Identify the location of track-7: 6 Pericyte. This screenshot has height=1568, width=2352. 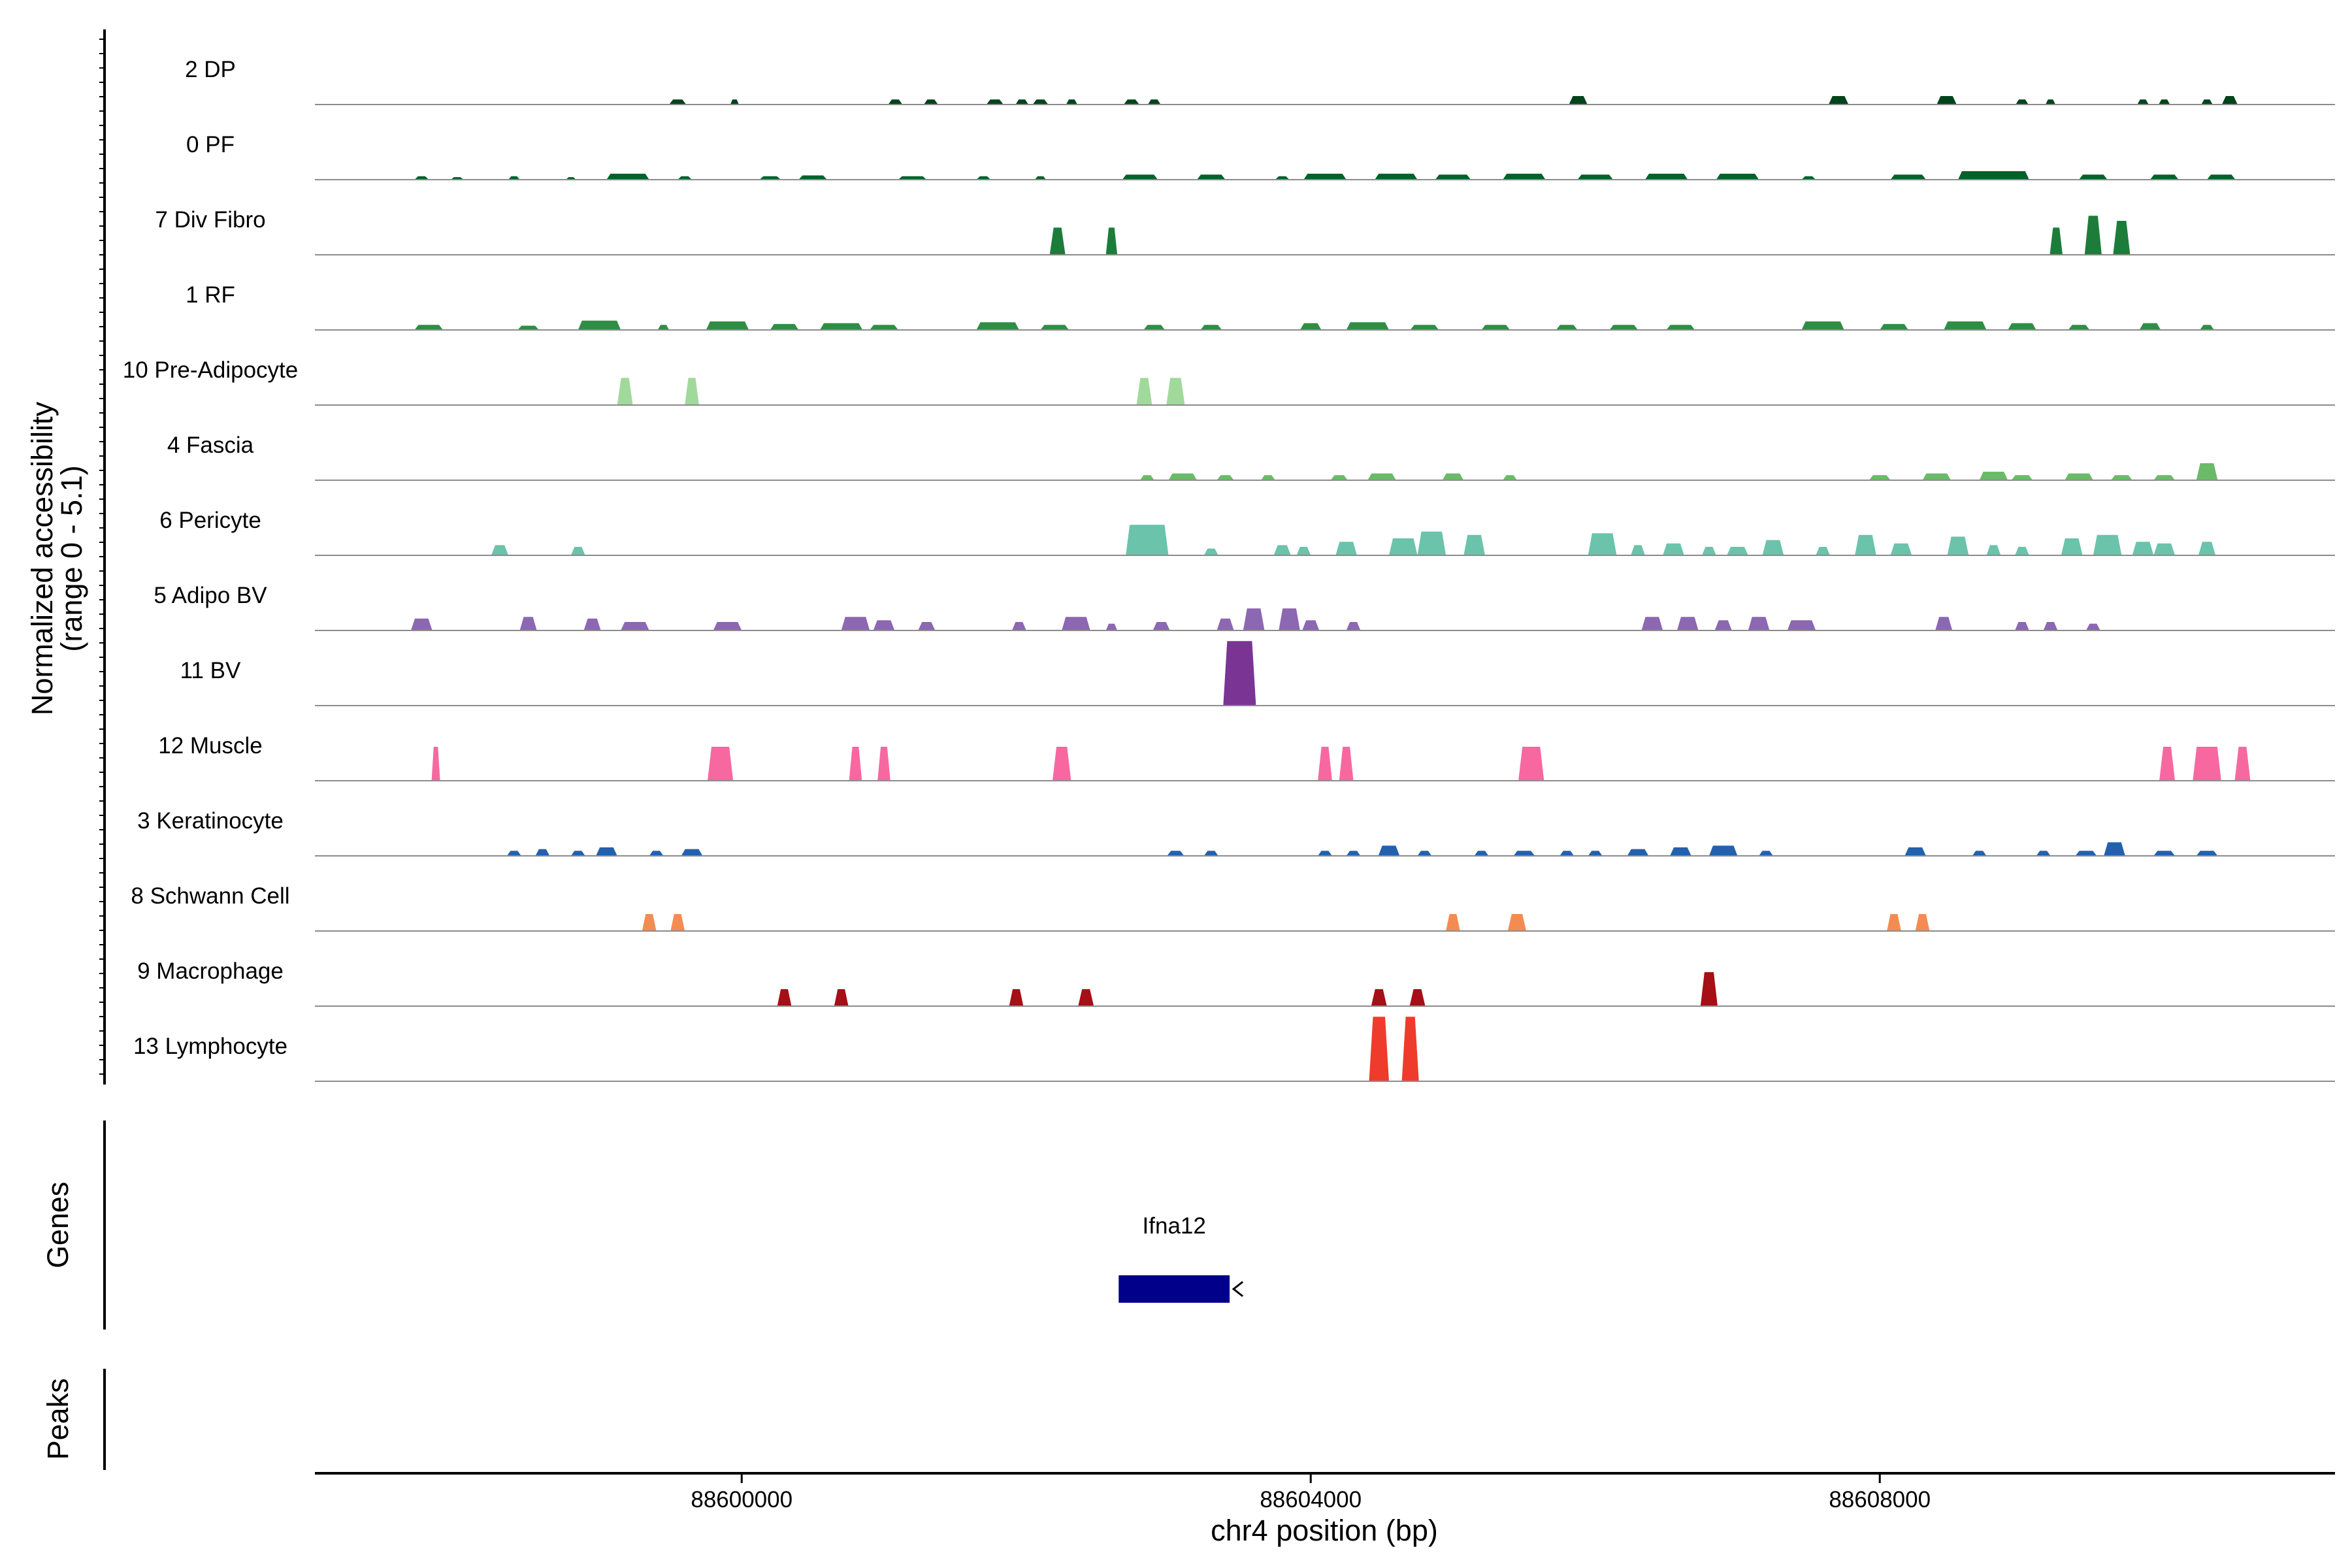
(1247, 532).